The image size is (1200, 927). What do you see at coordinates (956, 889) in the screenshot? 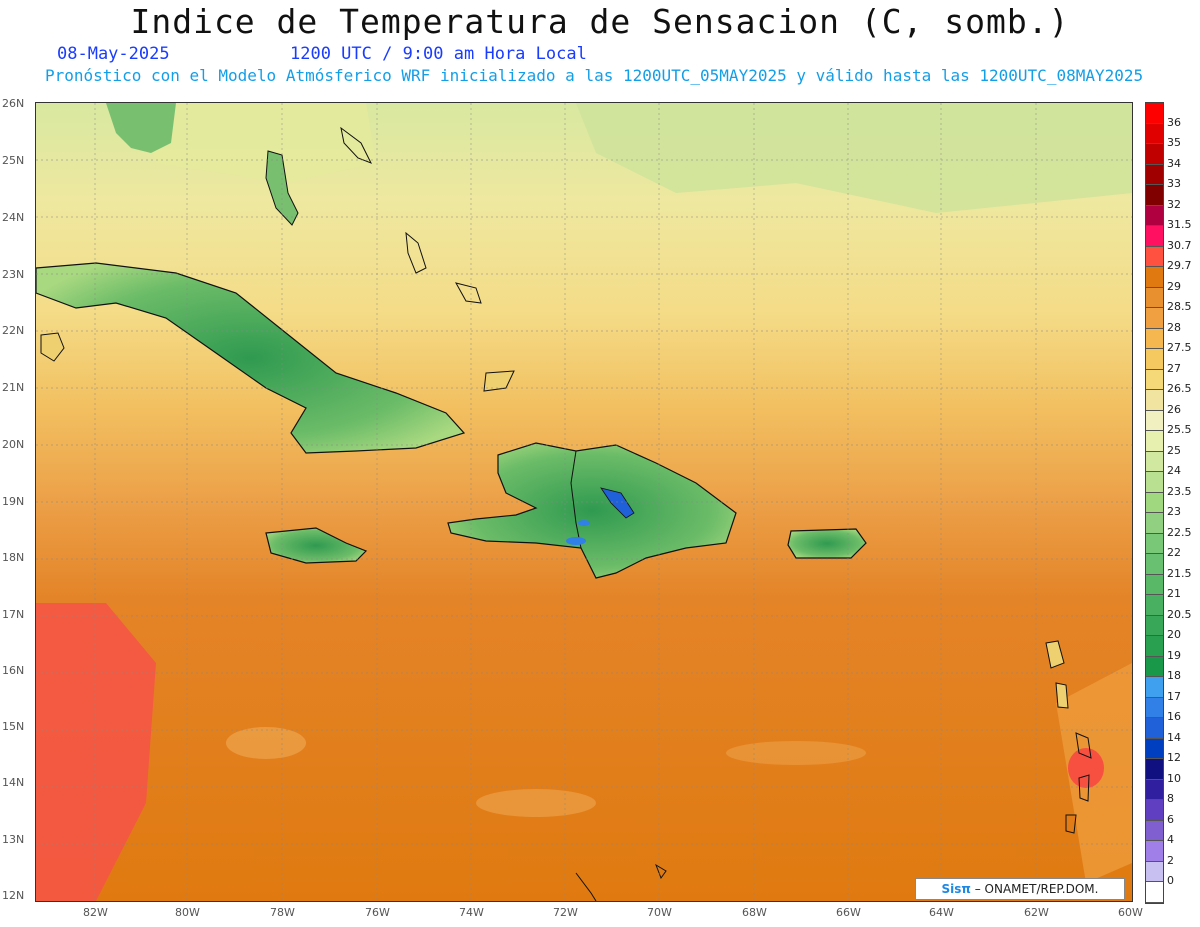
I see `sispi-logo: Sisπ` at bounding box center [956, 889].